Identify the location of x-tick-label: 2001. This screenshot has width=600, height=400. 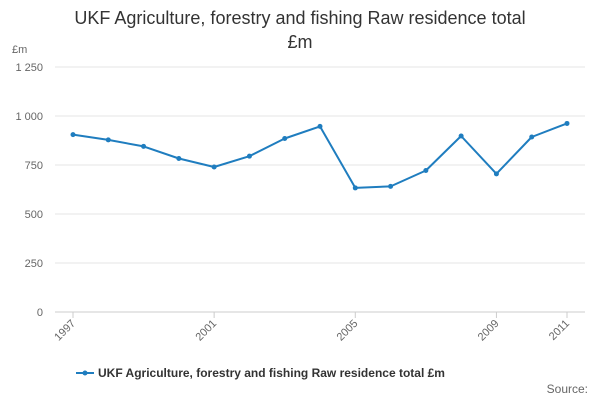
(206, 331).